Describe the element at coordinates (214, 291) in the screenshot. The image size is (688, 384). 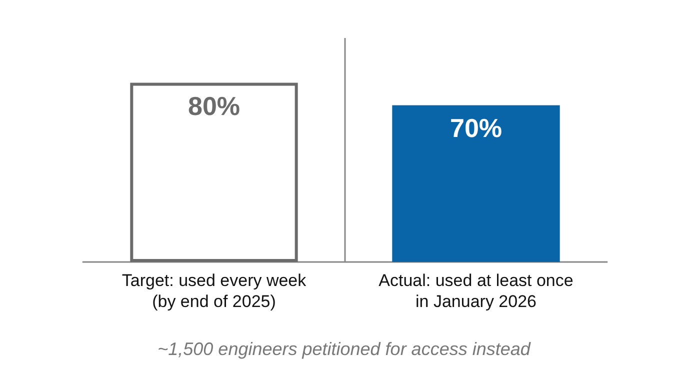
I see `x-tick-label: Target: used every week (by end of 2025)` at that location.